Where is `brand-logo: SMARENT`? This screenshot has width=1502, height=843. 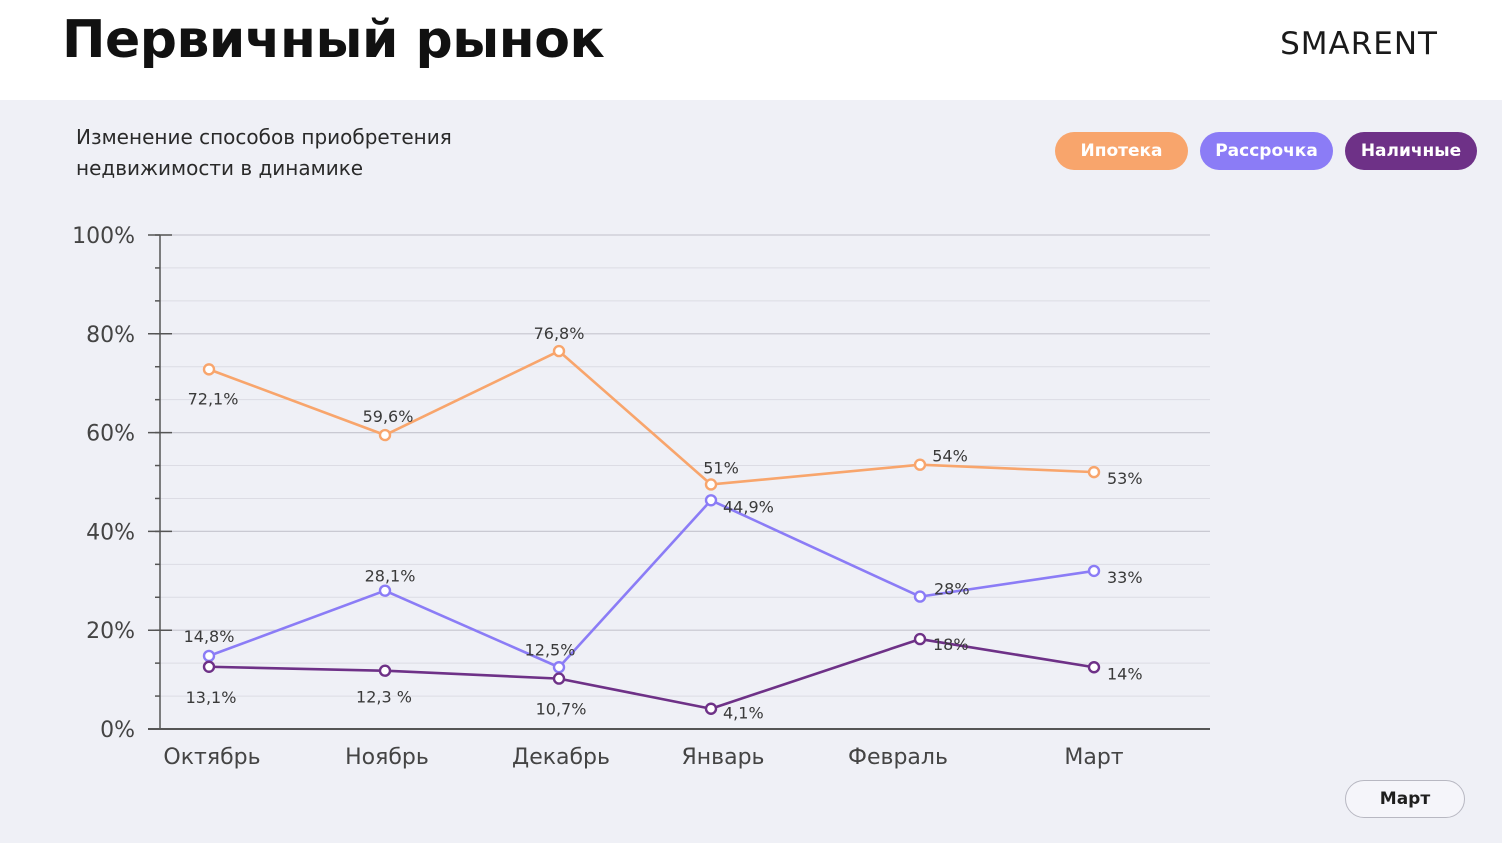
brand-logo: SMARENT is located at coordinates (1359, 44).